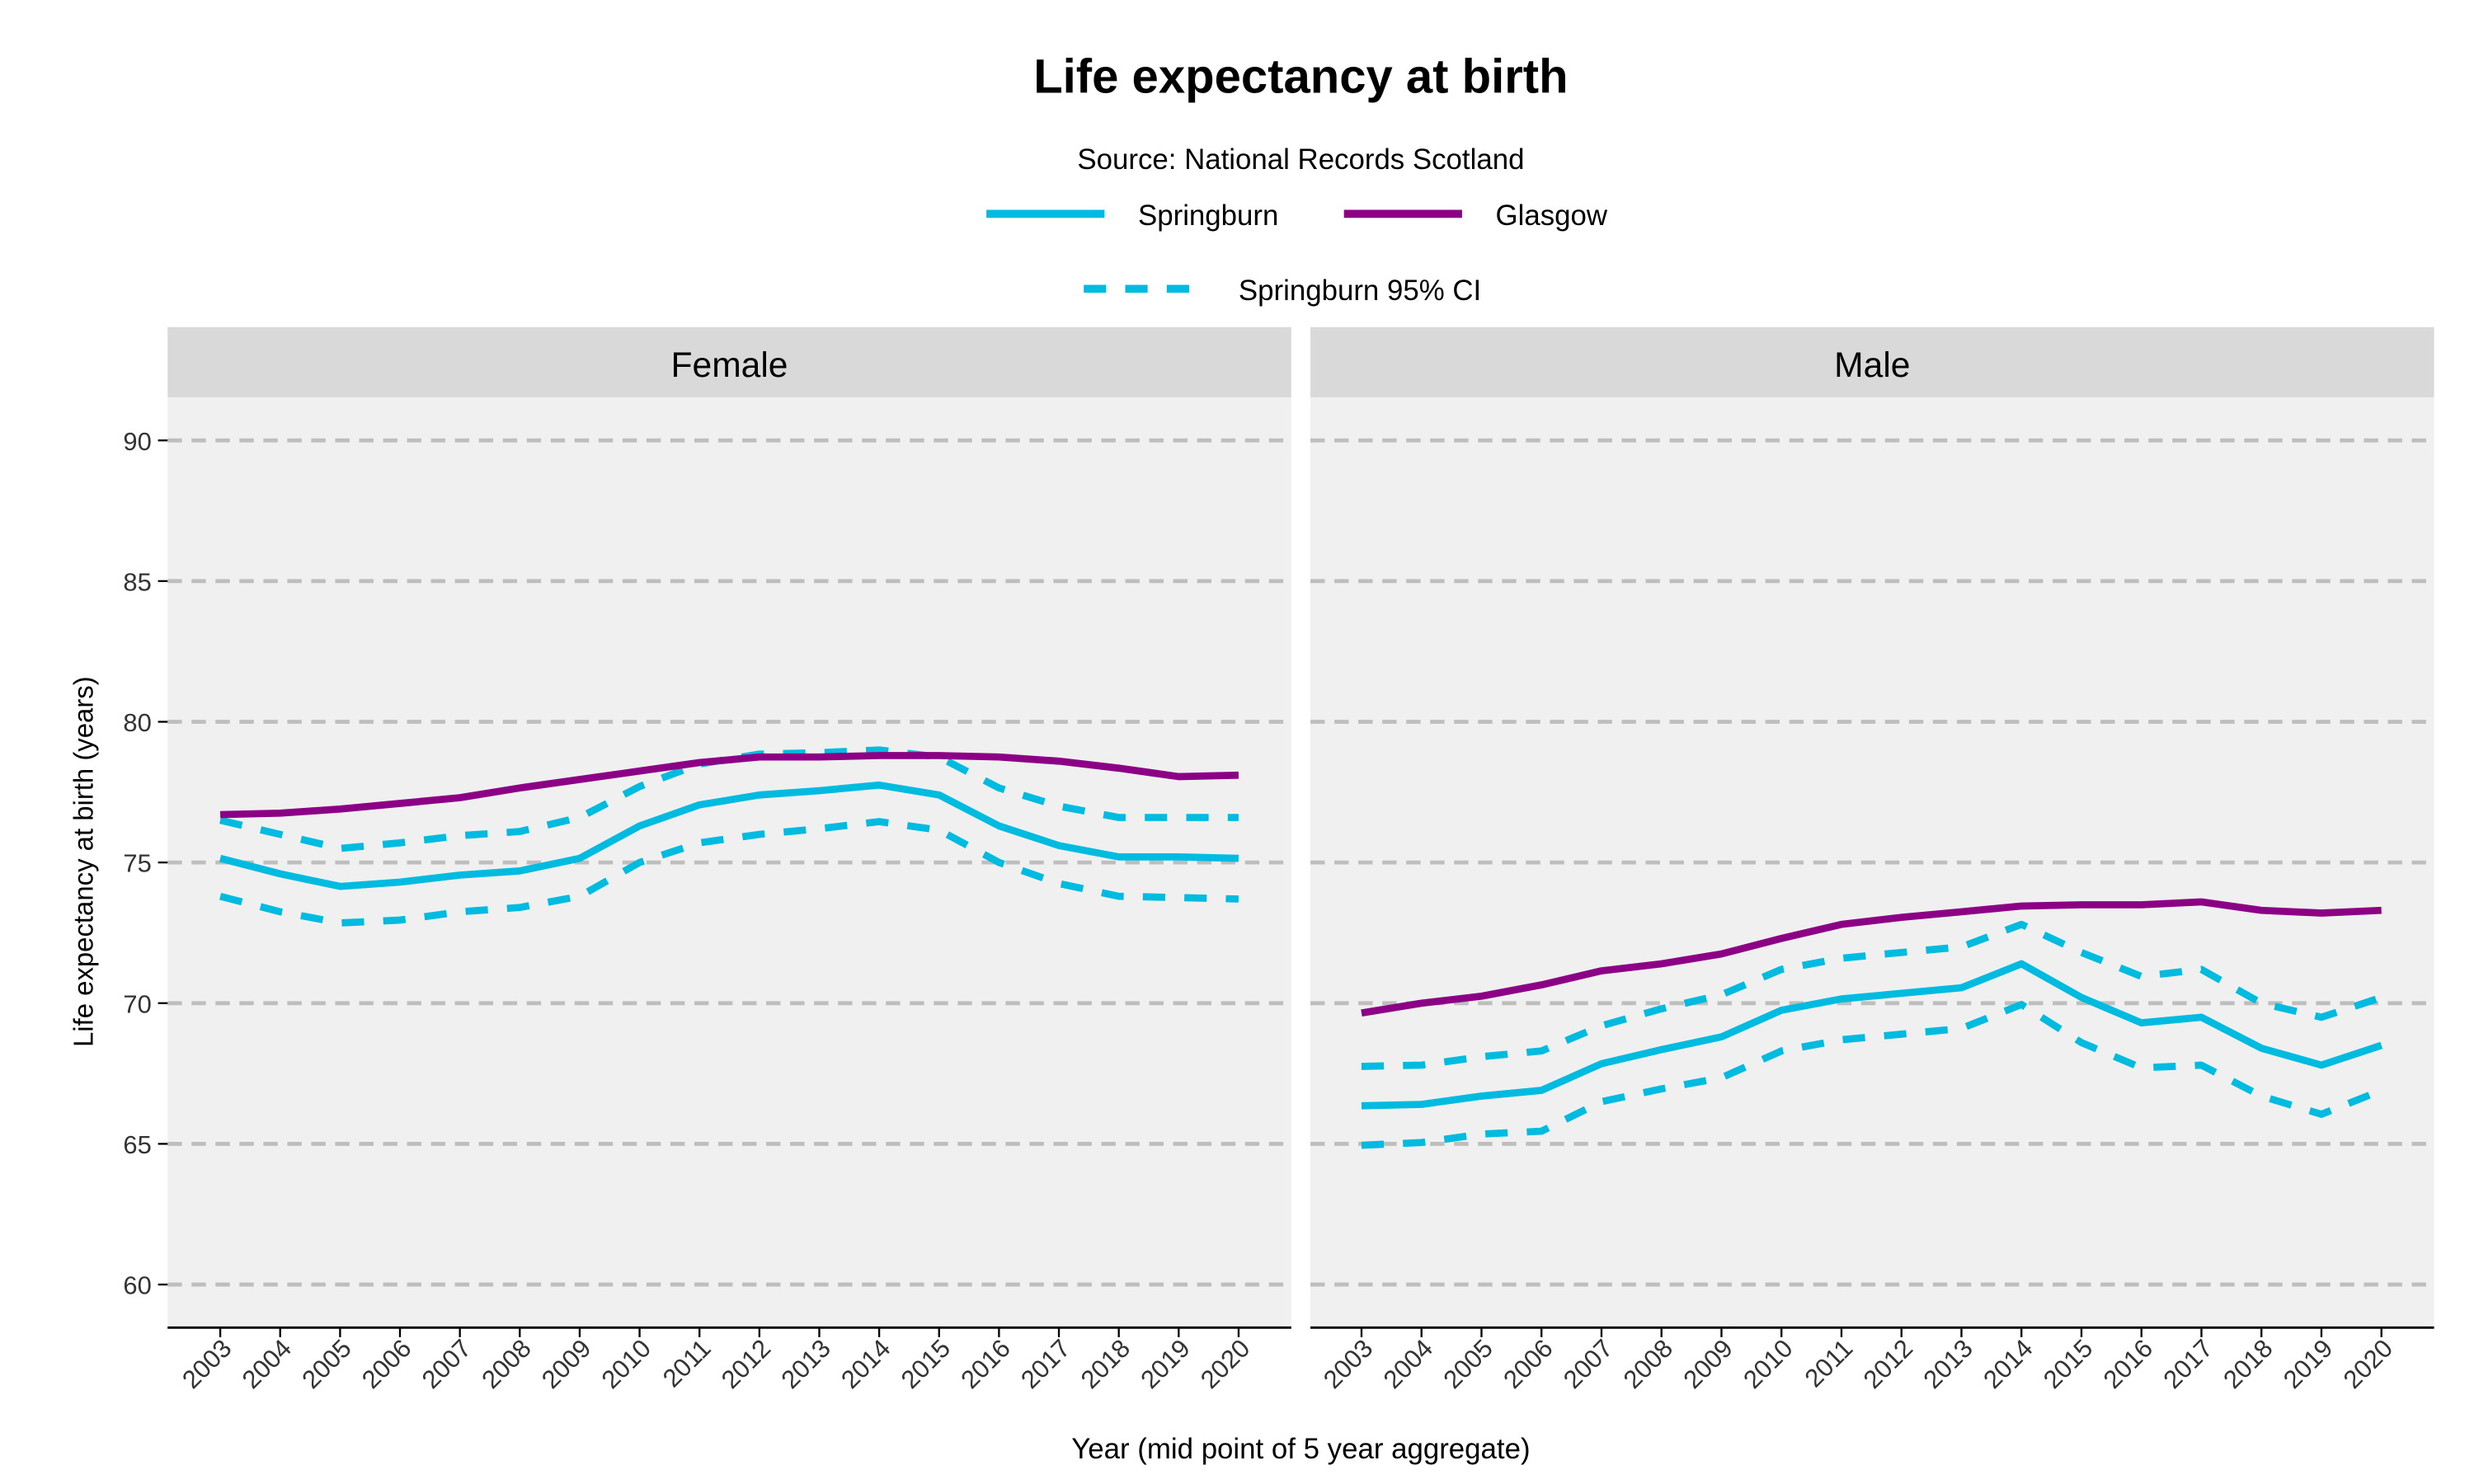 The height and width of the screenshot is (1484, 2474). What do you see at coordinates (137, 441) in the screenshot?
I see `y-tick-label: 90` at bounding box center [137, 441].